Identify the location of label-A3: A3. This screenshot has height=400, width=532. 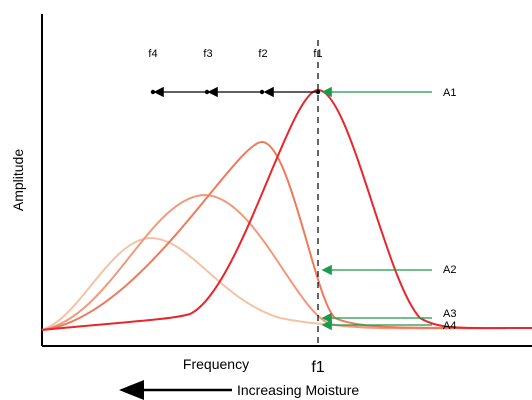
(449, 314).